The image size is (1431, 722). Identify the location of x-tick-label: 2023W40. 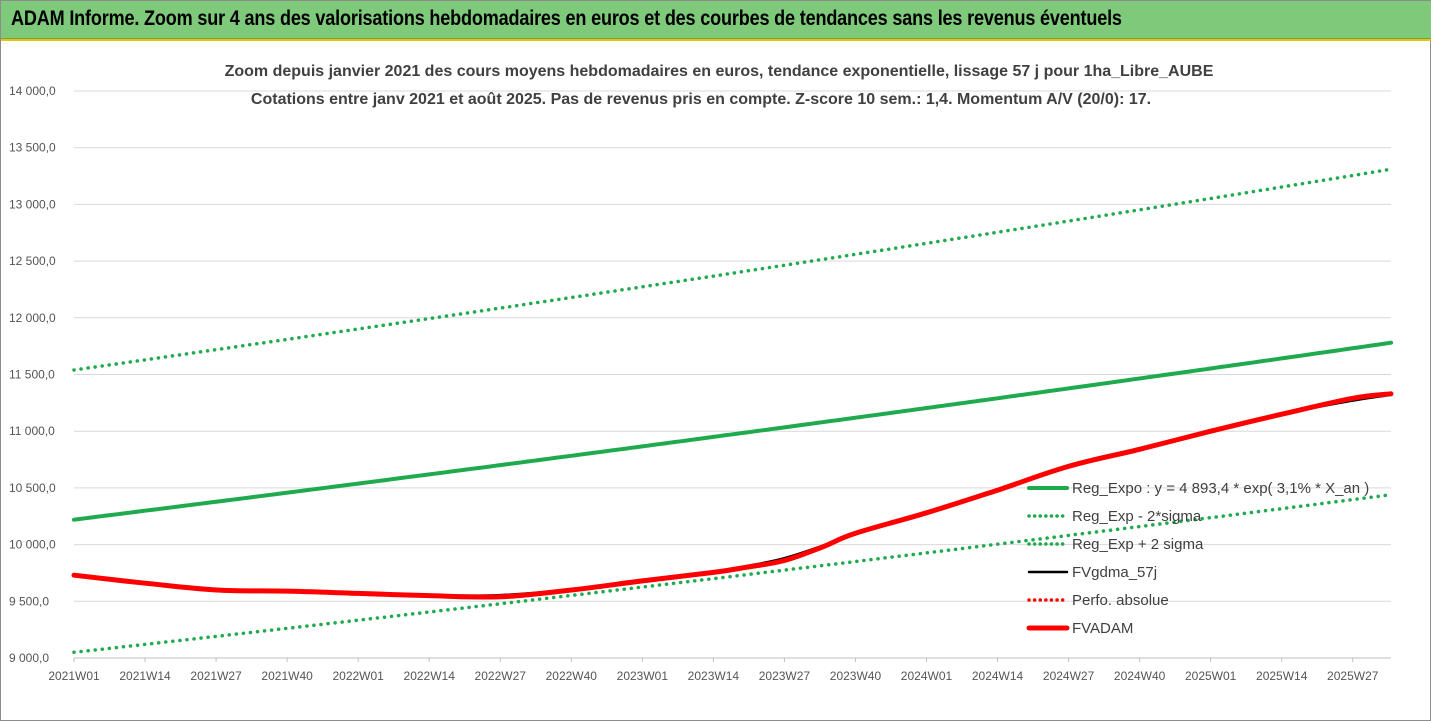
(856, 676).